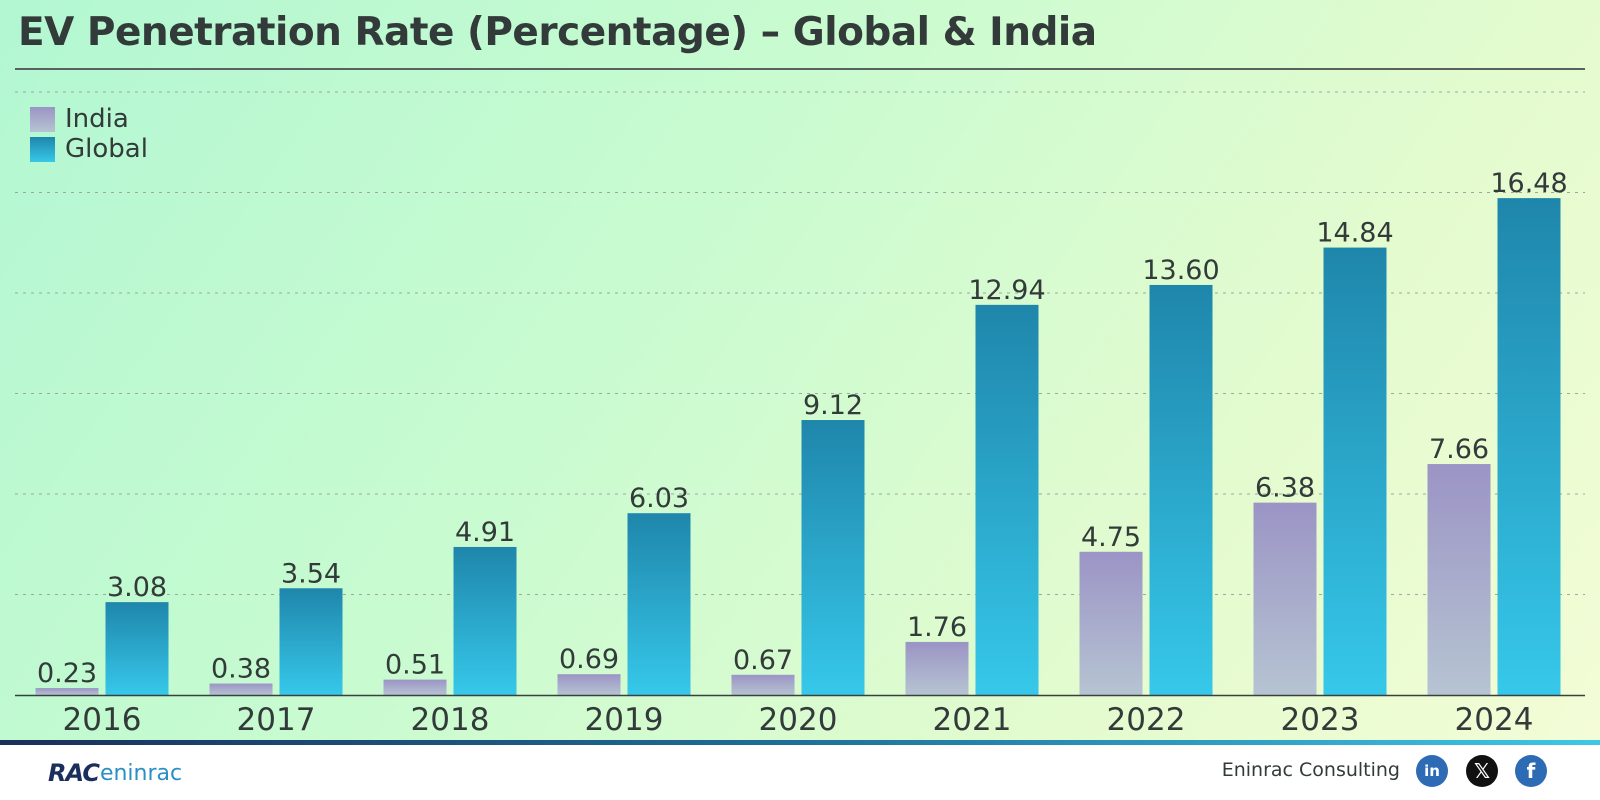  I want to click on data-label-global-2019: 6.03, so click(659, 498).